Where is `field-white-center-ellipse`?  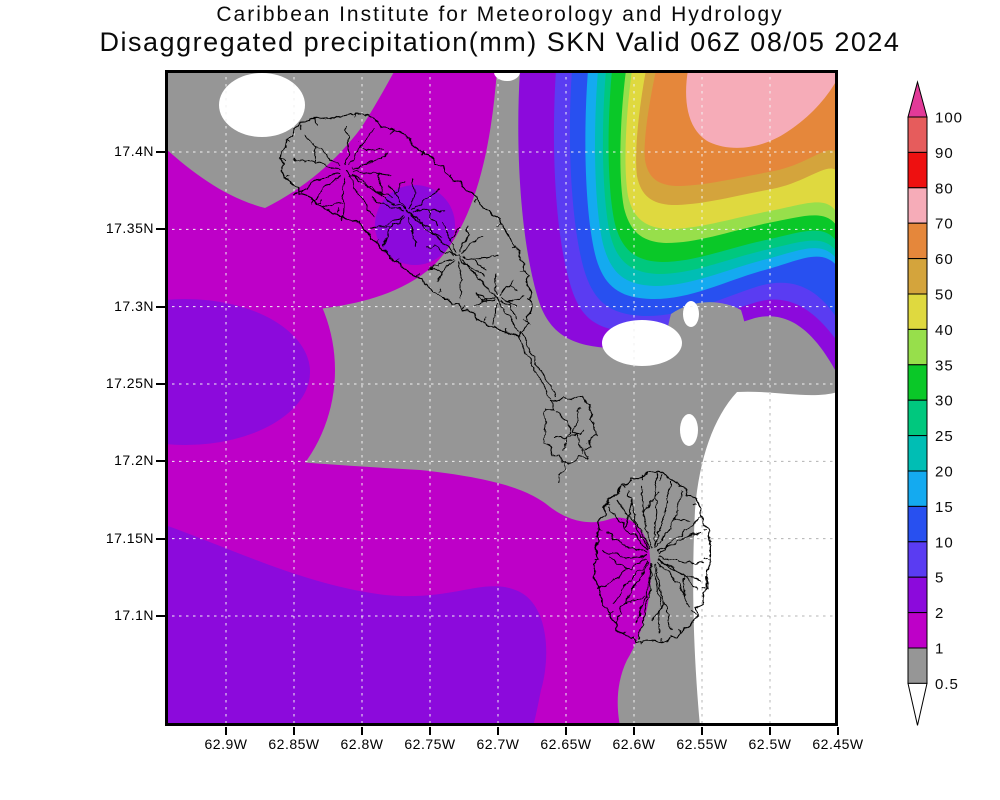
field-white-center-ellipse is located at coordinates (642, 343).